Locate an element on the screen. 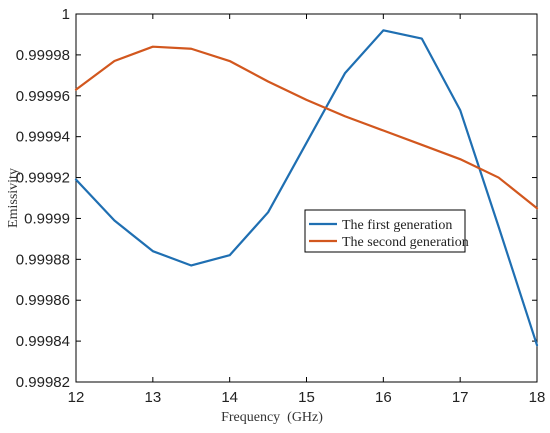 Image resolution: width=550 pixels, height=433 pixels. y-tick-label: 0.99994 is located at coordinates (43, 137).